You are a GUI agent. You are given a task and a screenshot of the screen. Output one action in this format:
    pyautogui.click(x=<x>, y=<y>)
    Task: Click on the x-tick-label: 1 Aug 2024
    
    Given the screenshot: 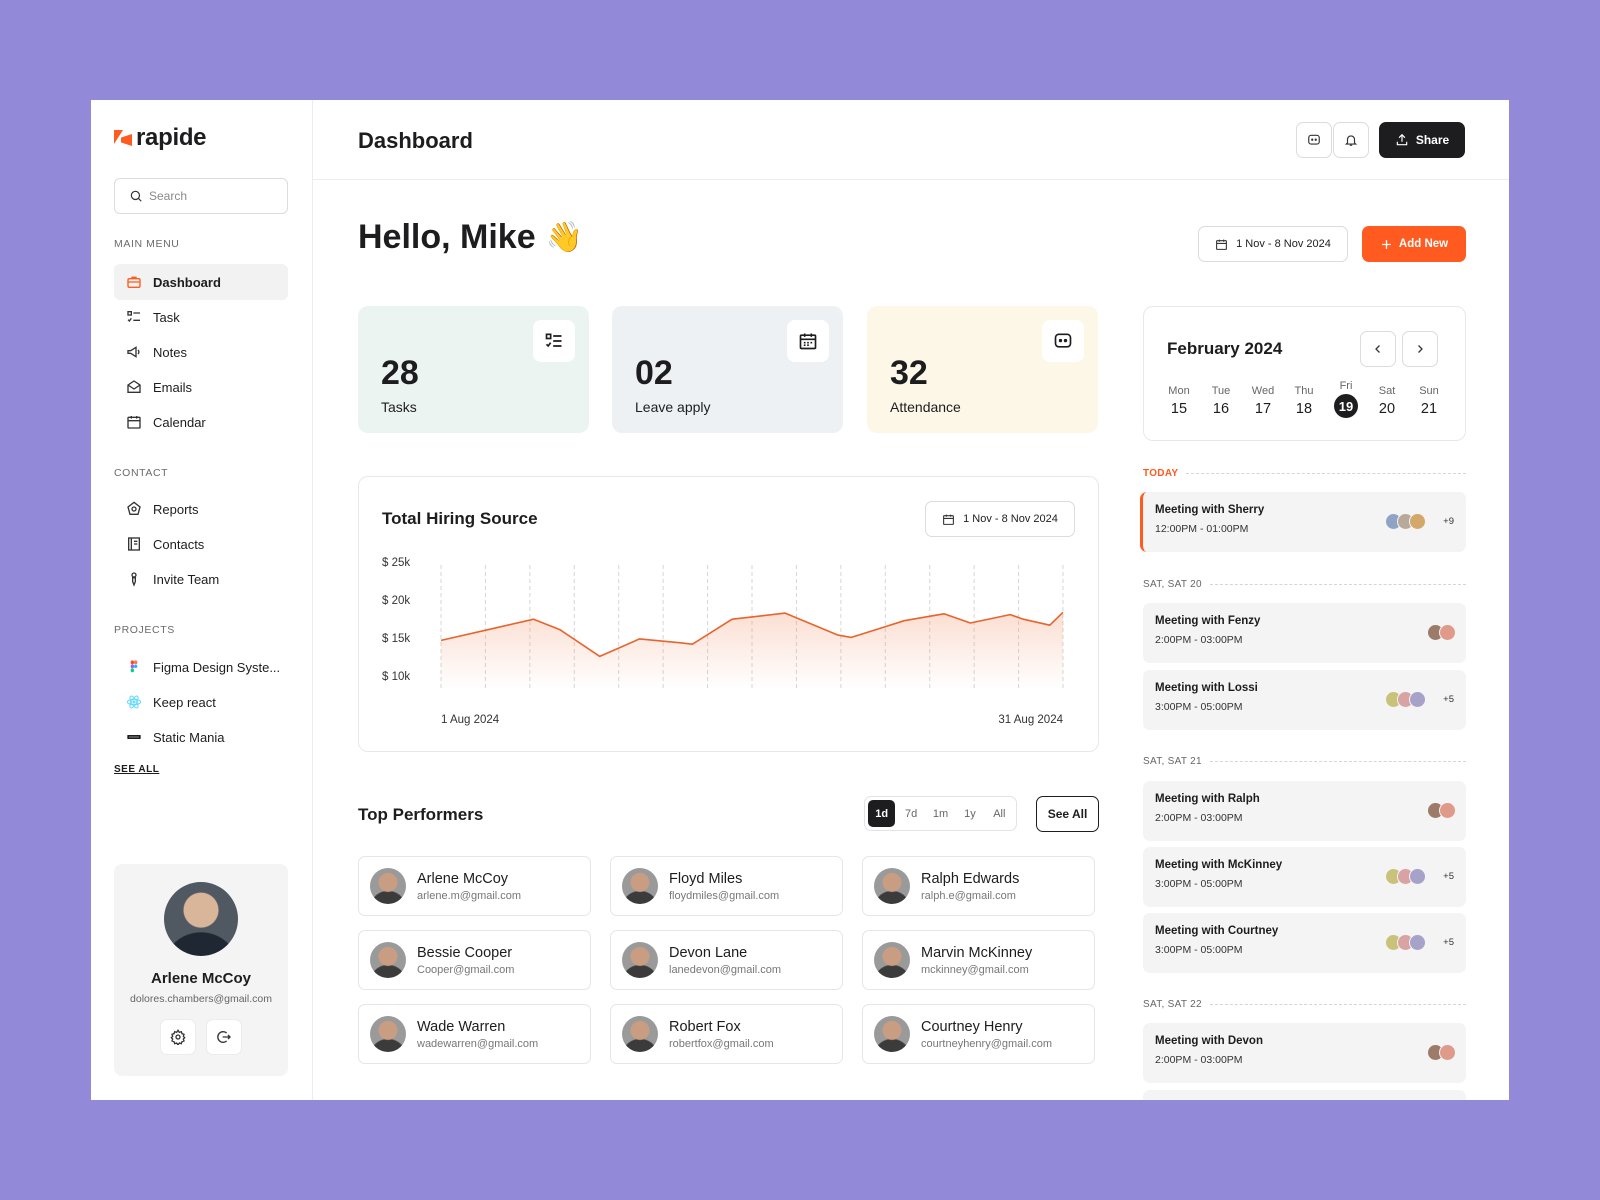 What is the action you would take?
    pyautogui.click(x=470, y=720)
    